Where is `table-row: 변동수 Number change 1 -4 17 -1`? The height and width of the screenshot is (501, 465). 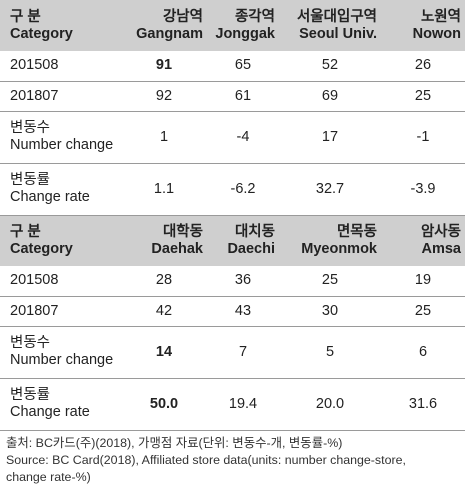 table-row: 변동수 Number change 1 -4 17 -1 is located at coordinates (232, 137).